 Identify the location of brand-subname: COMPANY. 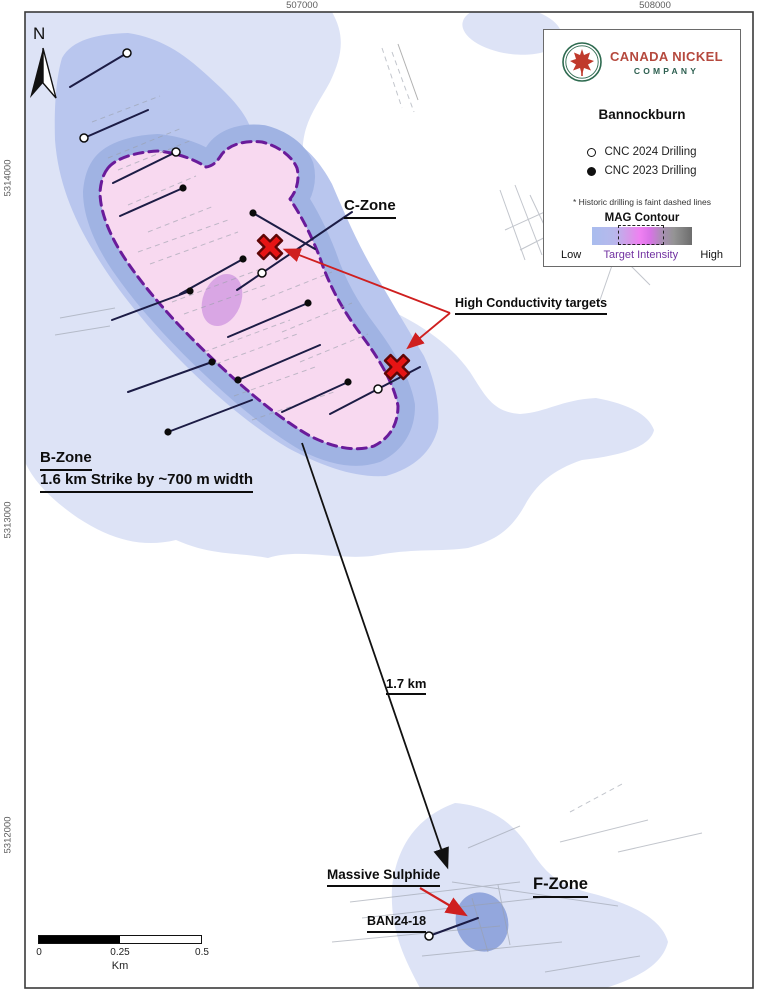
(666, 70).